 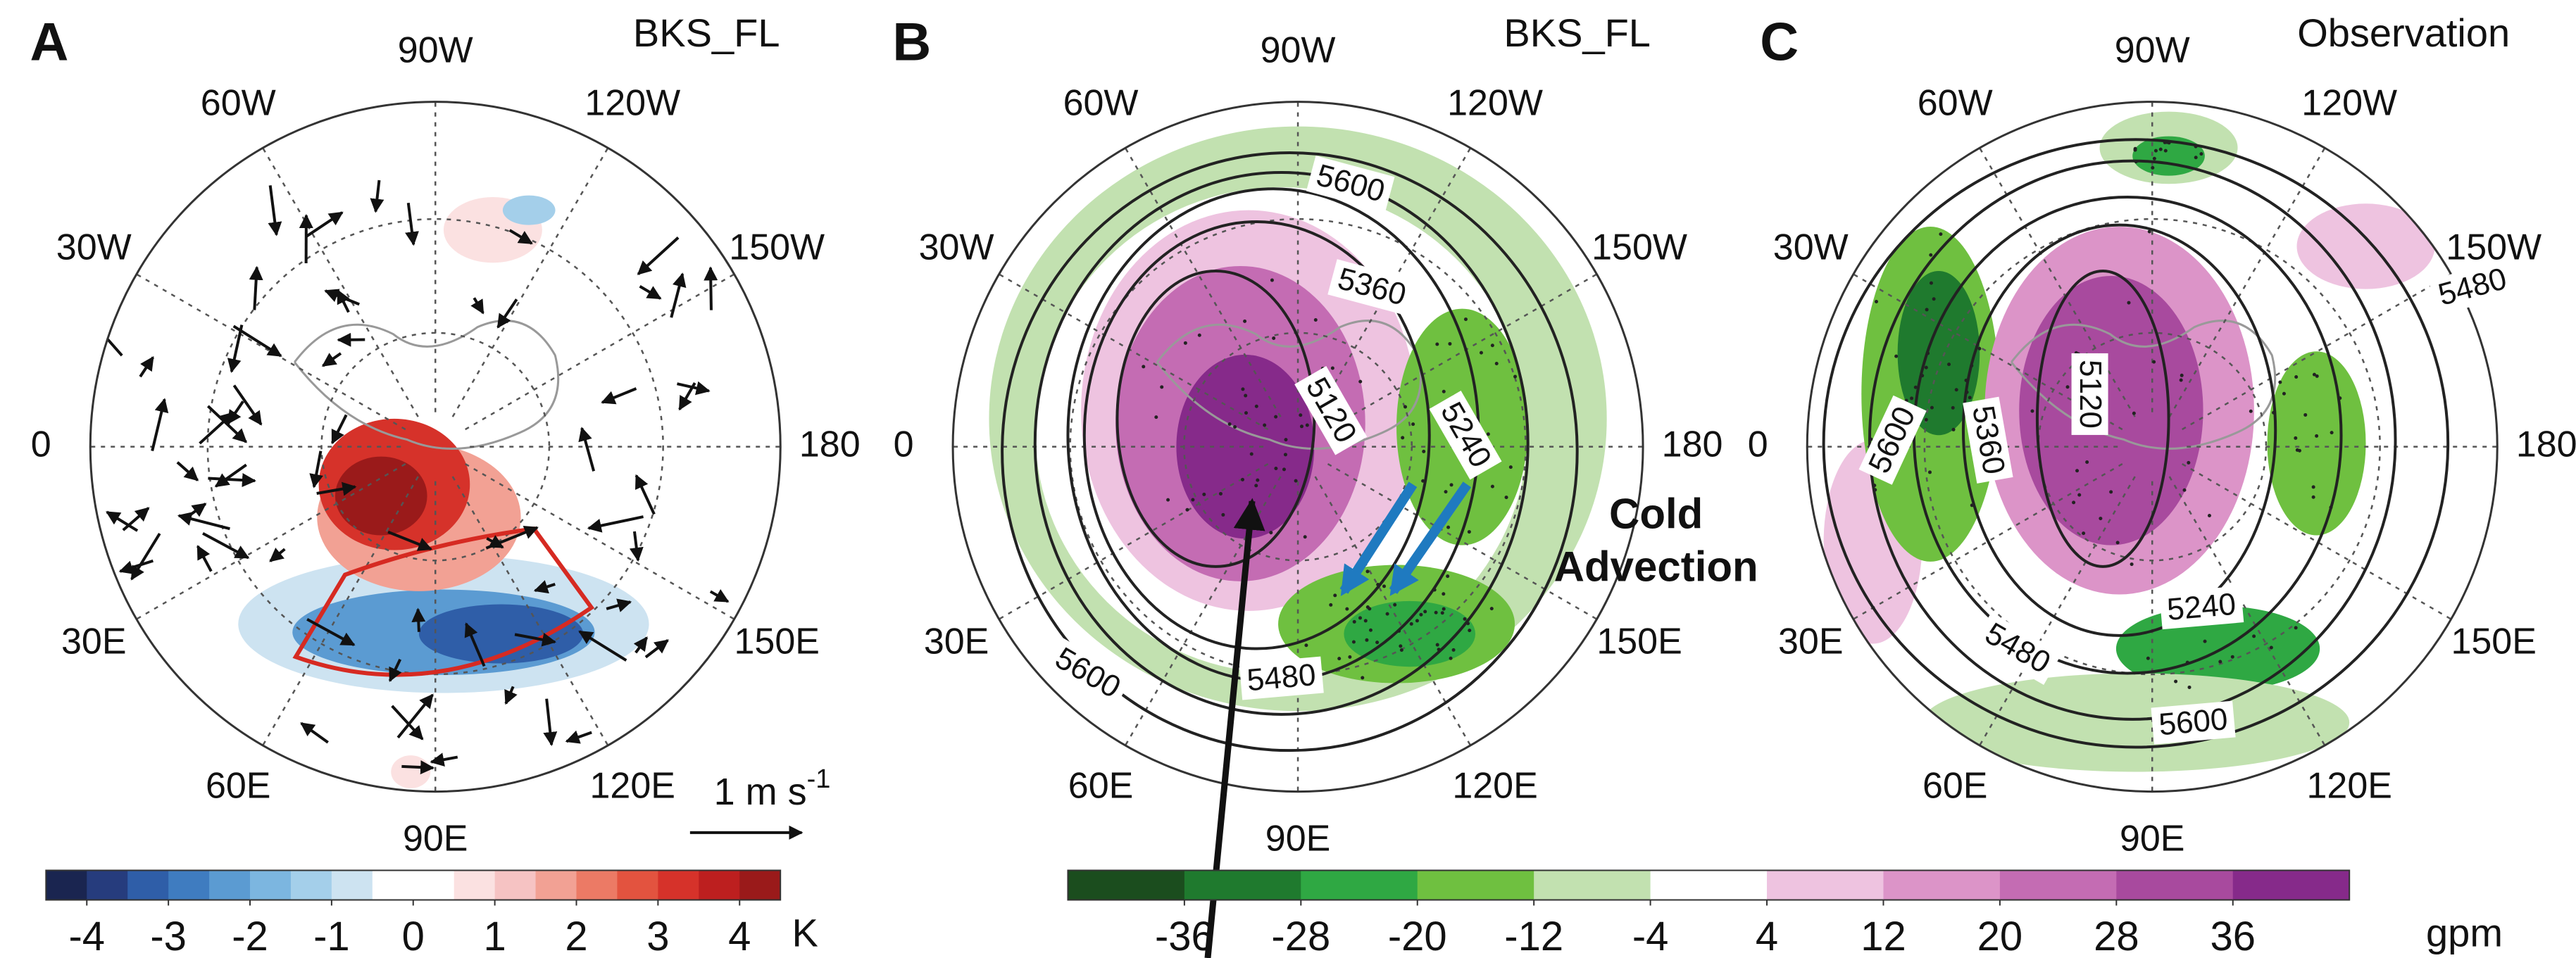 I want to click on advection-arrow, so click(x=1378, y=538).